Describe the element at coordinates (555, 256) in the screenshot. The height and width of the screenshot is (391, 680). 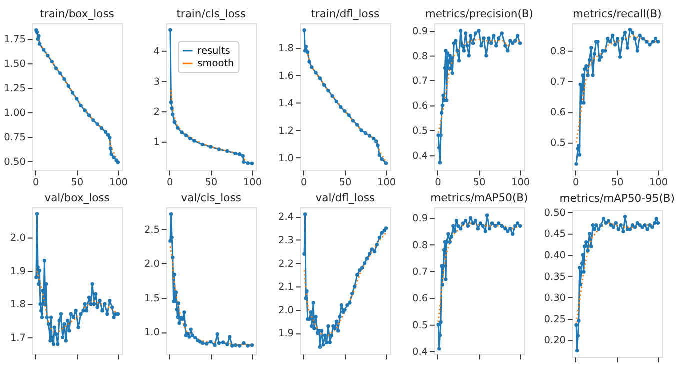
I see `y-tick-label: 0.40` at that location.